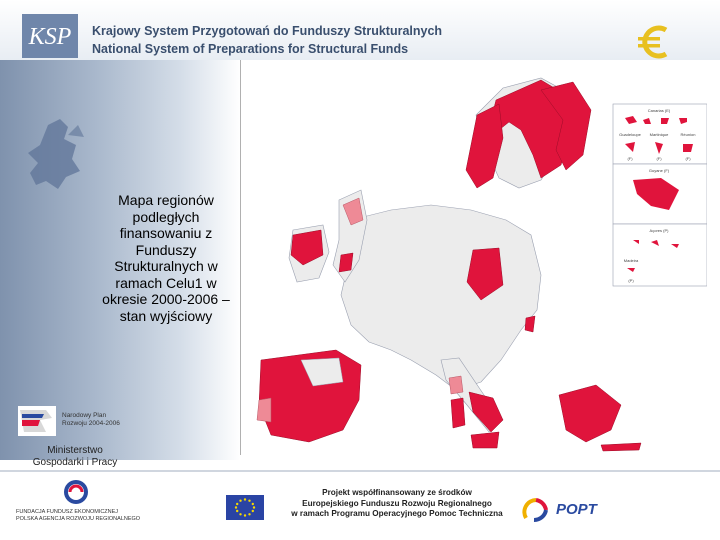 Image resolution: width=720 pixels, height=540 pixels. What do you see at coordinates (630, 134) in the screenshot?
I see `inset-label-guadeloupe: Guadeloupe` at bounding box center [630, 134].